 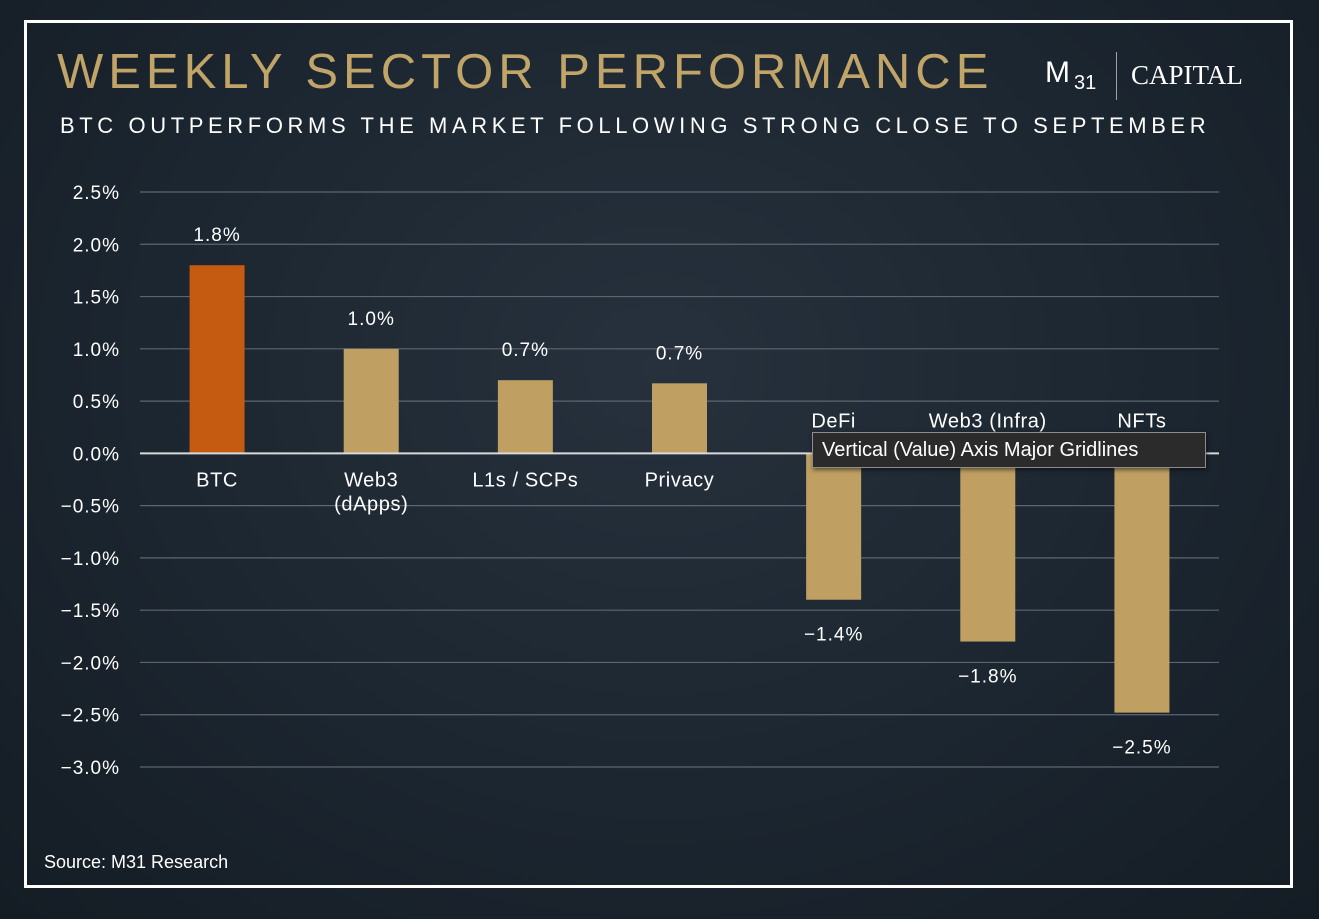 What do you see at coordinates (1141, 421) in the screenshot?
I see `category-label: NFTs` at bounding box center [1141, 421].